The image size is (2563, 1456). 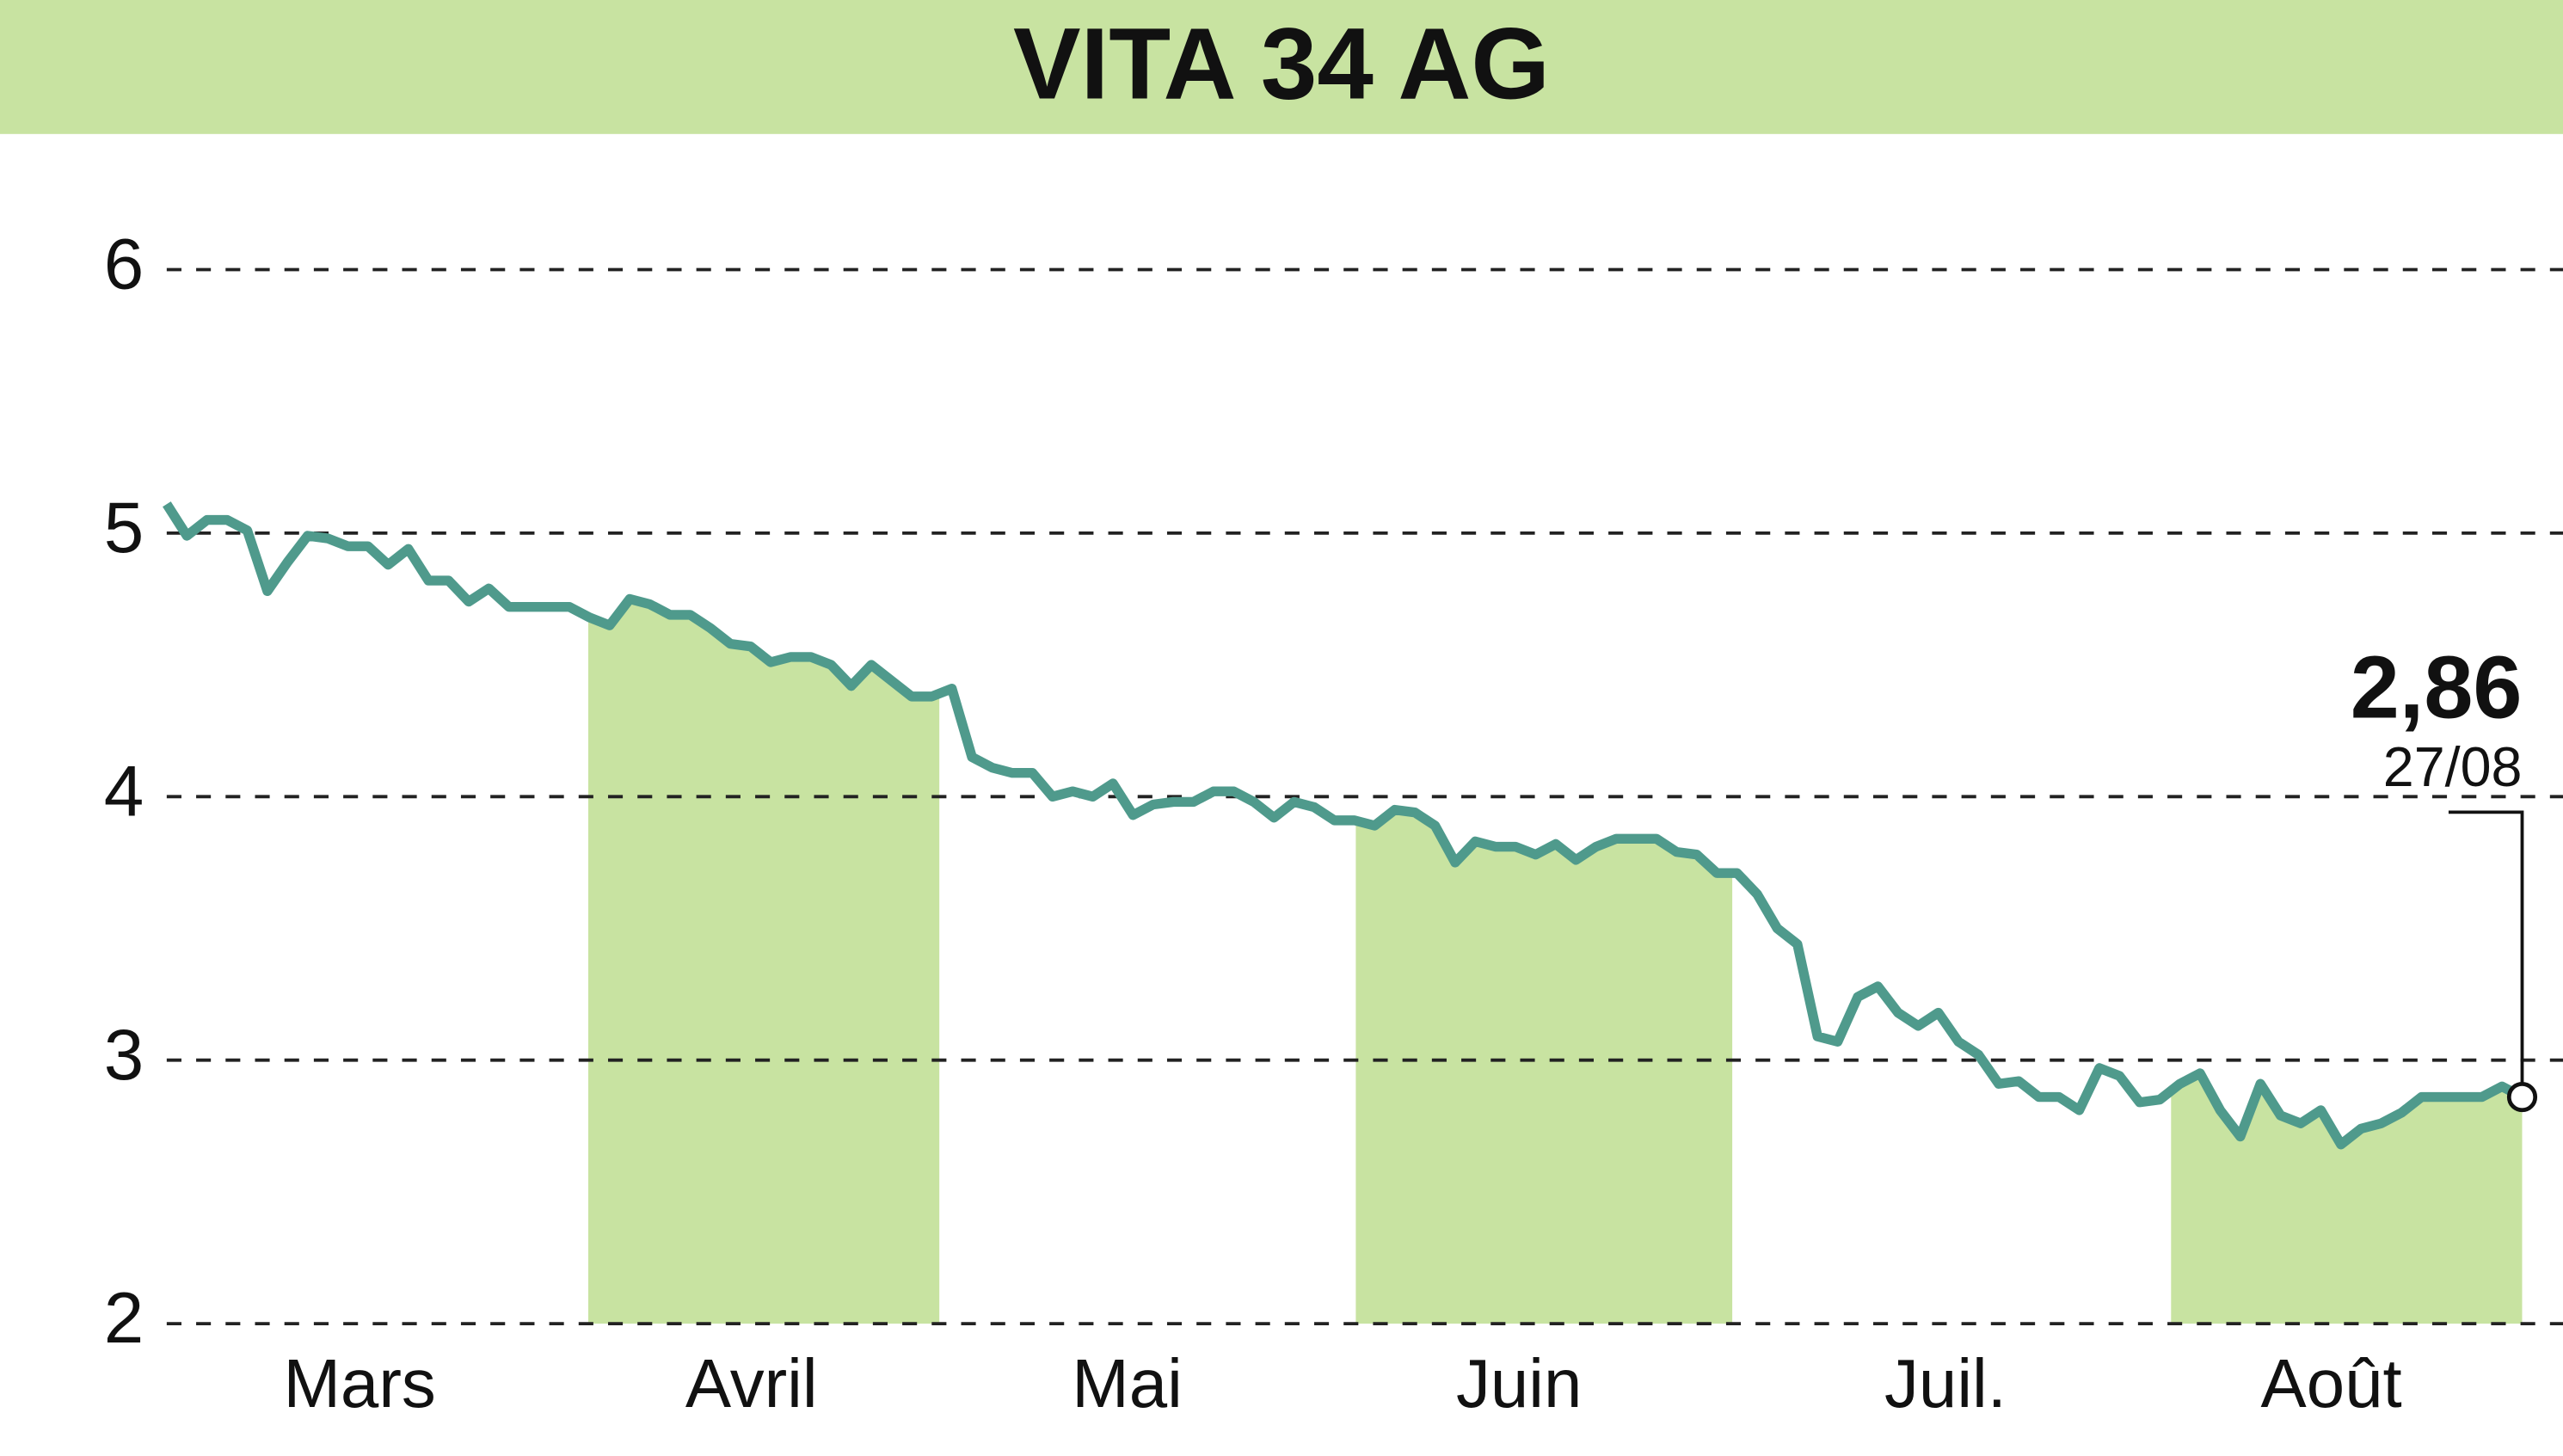 I want to click on x-tick-label: Juil., so click(x=1945, y=1383).